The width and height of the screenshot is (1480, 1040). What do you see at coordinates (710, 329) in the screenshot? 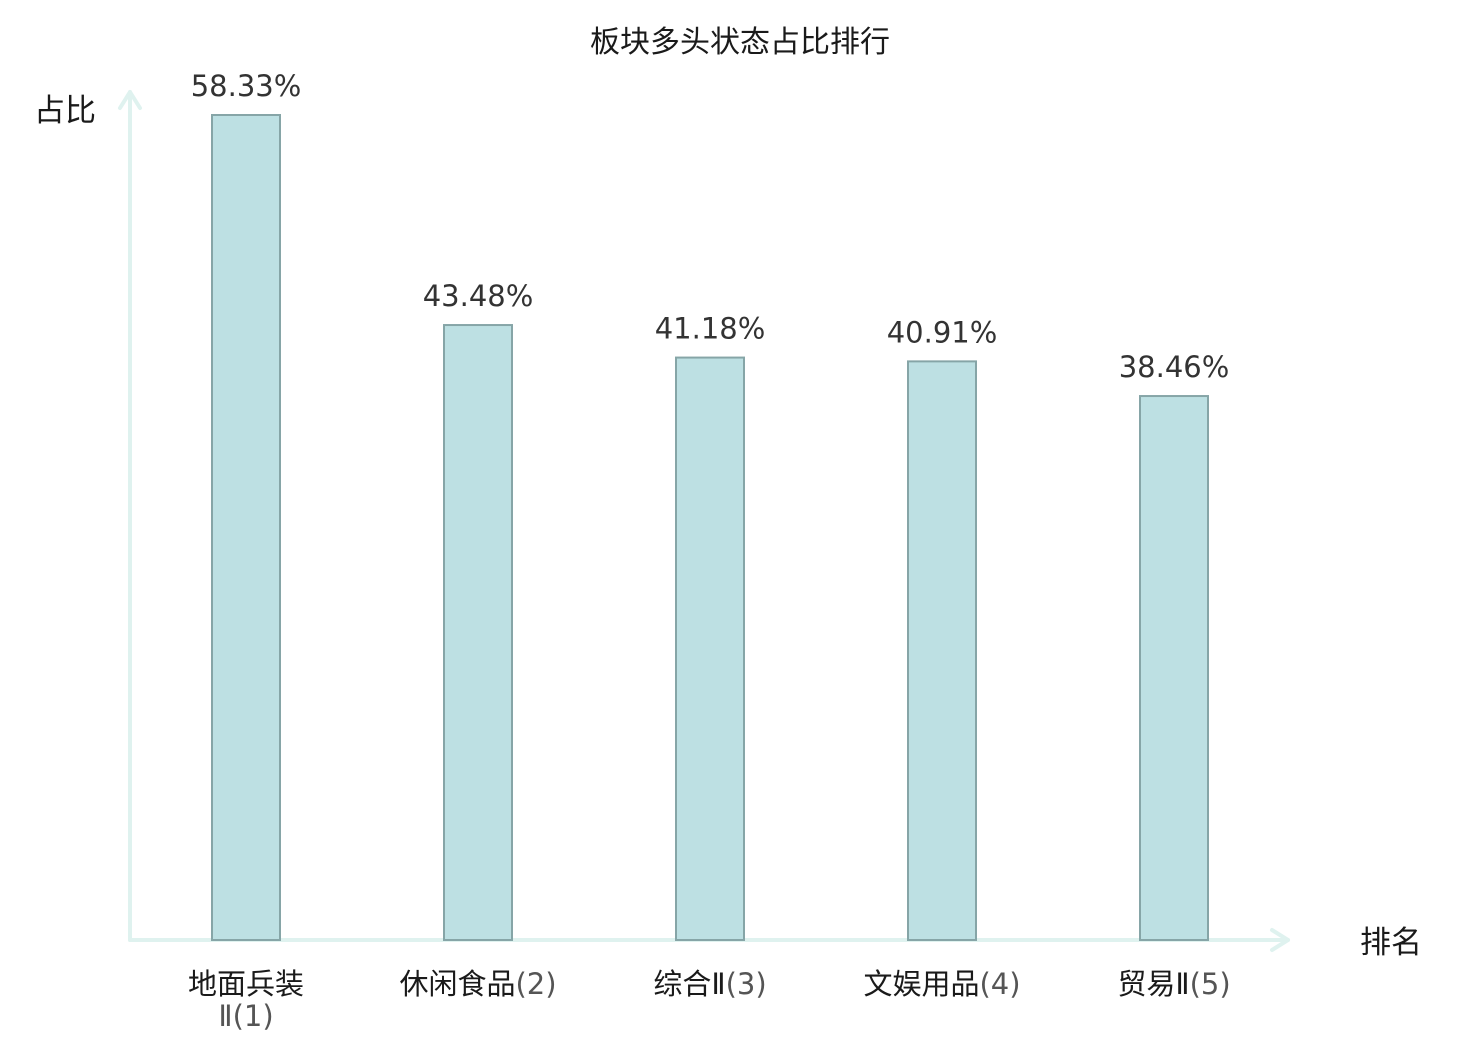
I see `value-label-3: 41.18%` at bounding box center [710, 329].